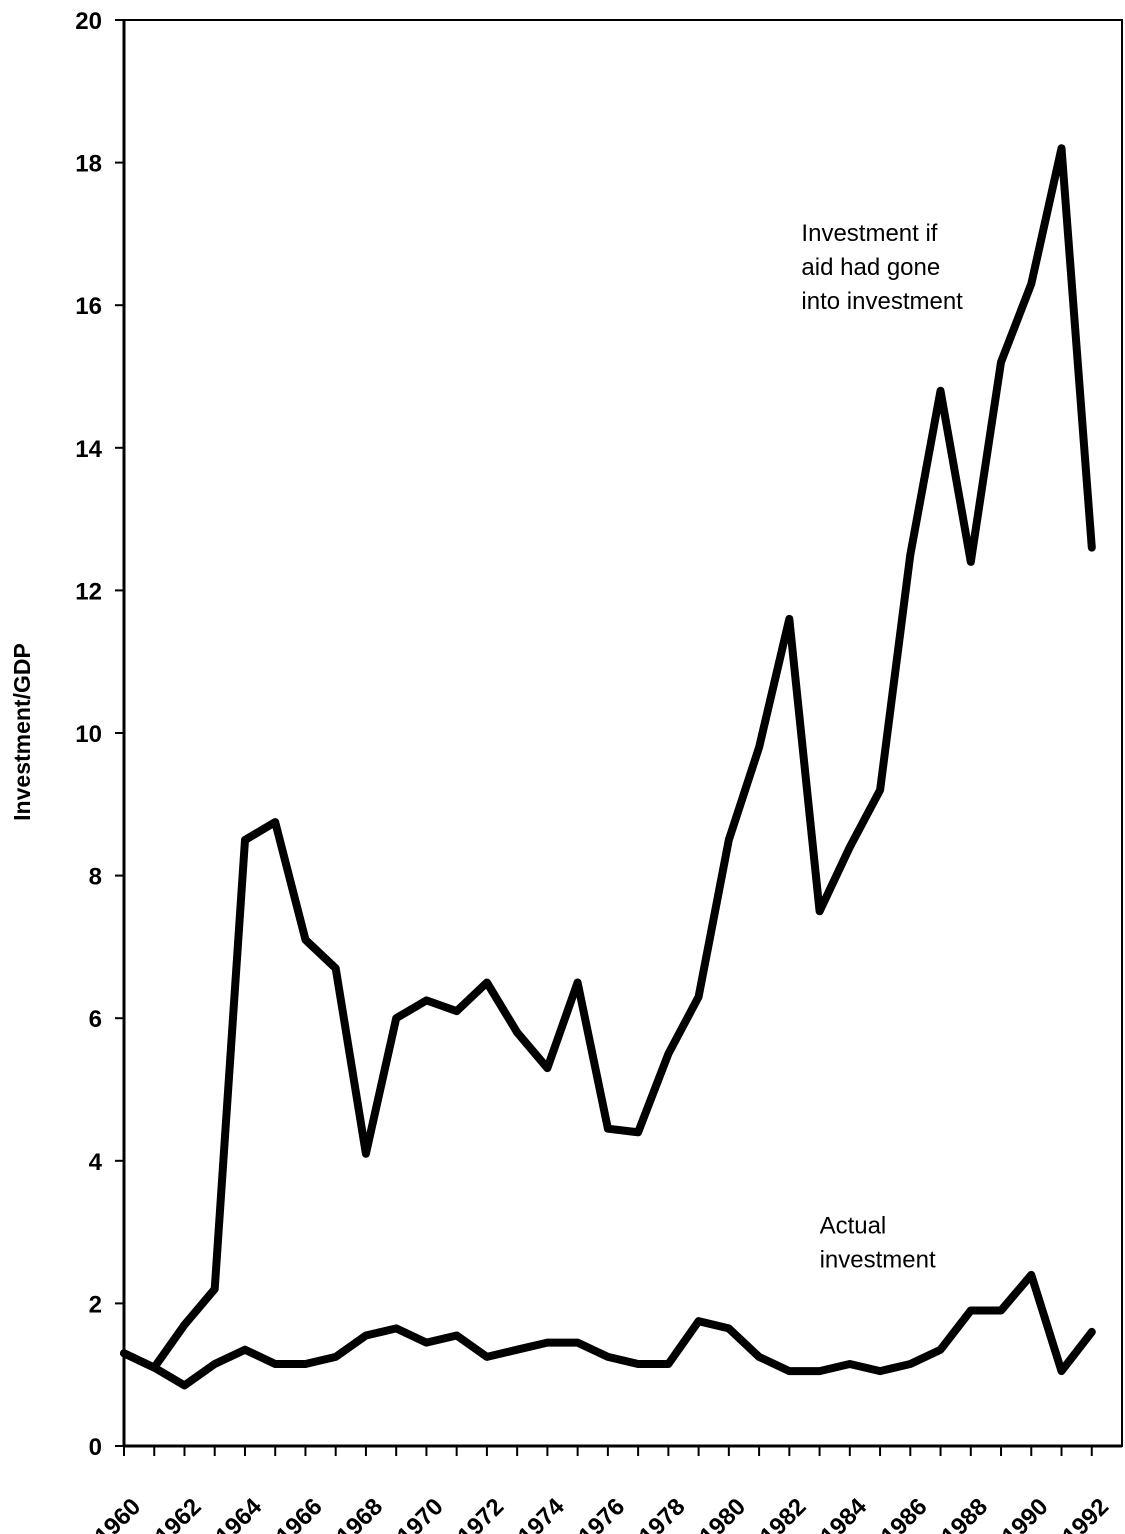  I want to click on y-tick-label: 2, so click(95, 1304).